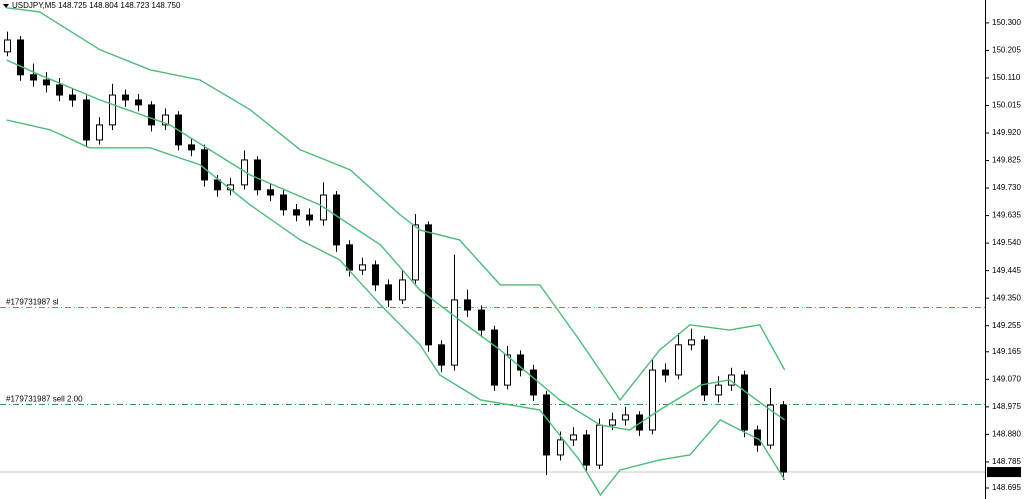 Image resolution: width=1024 pixels, height=499 pixels. Describe the element at coordinates (32, 302) in the screenshot. I see `order-label: #179731987 sl` at that location.